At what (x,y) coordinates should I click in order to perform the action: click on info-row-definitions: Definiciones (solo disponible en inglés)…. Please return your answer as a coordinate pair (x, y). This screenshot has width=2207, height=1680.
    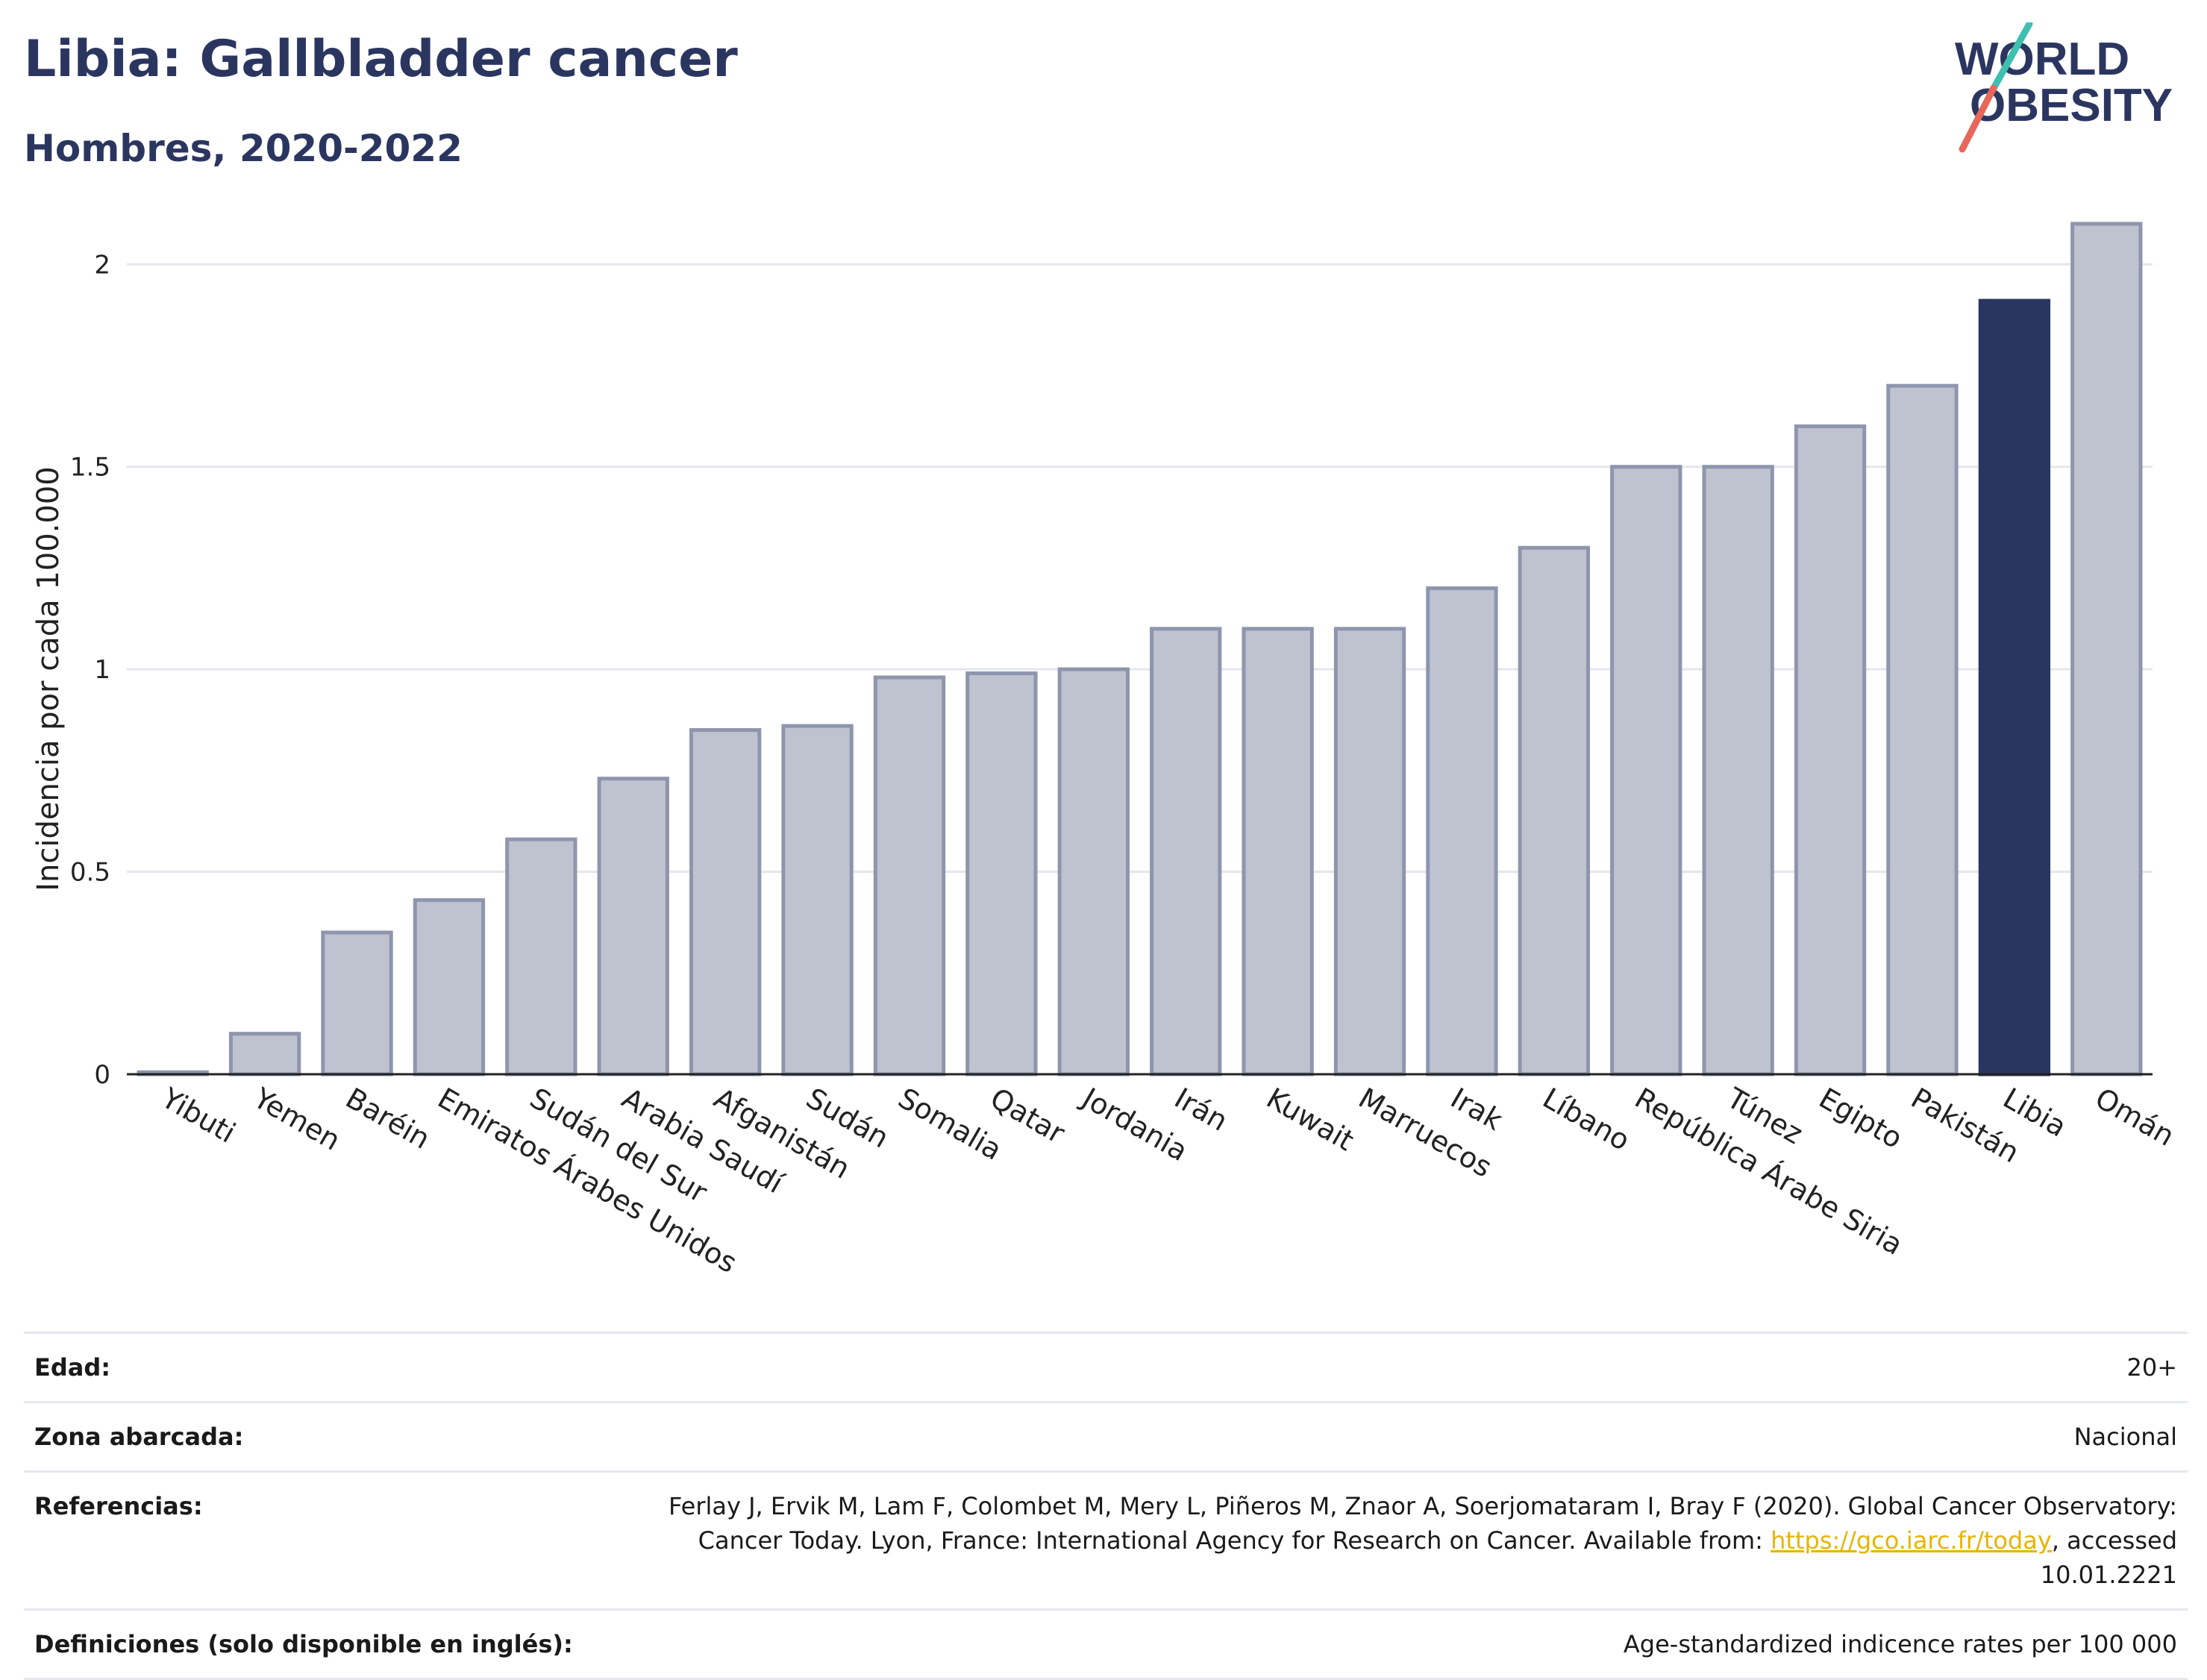
    Looking at the image, I should click on (1106, 1644).